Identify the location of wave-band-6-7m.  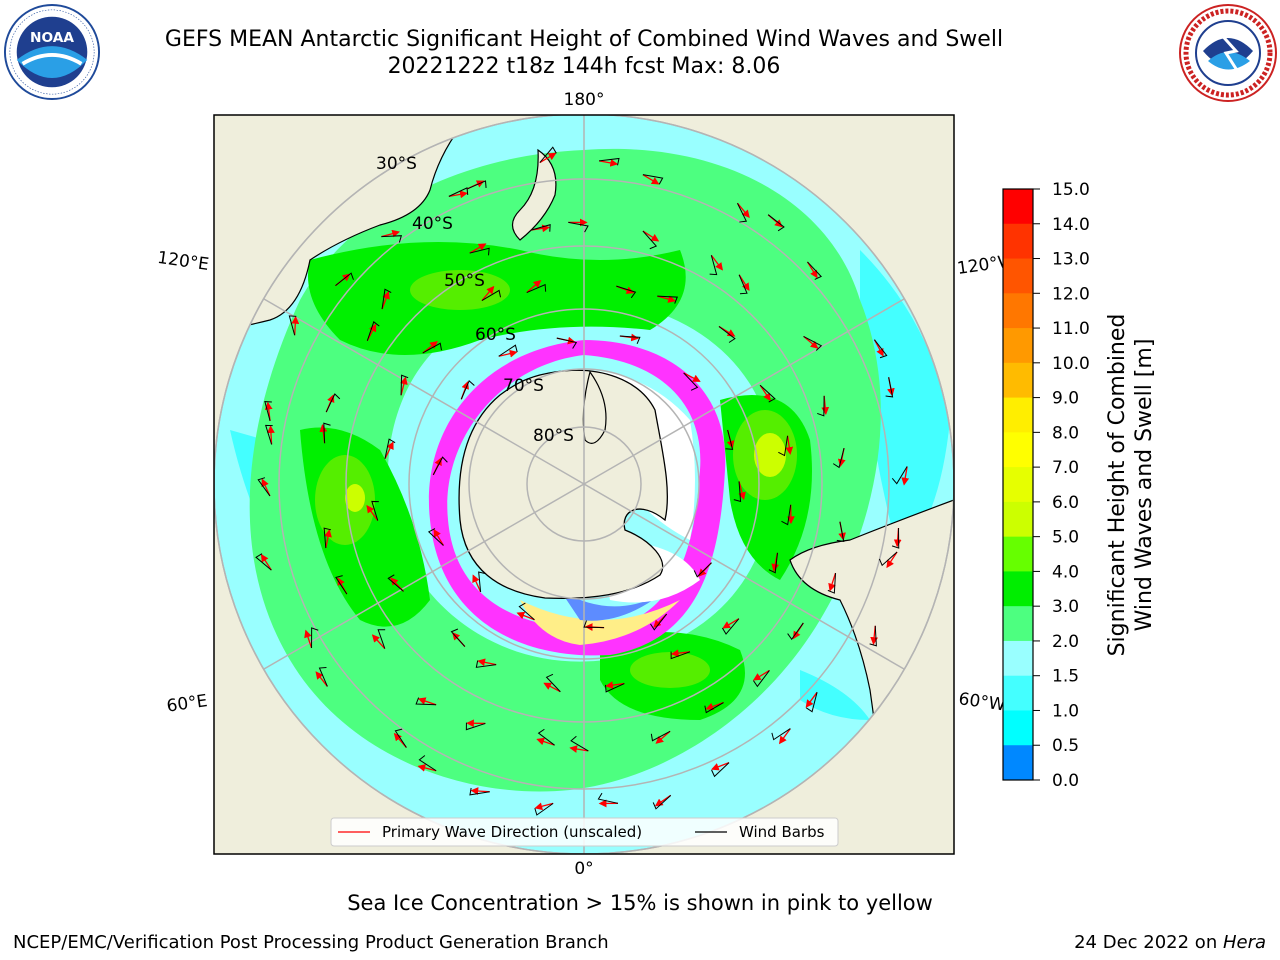
(355, 498).